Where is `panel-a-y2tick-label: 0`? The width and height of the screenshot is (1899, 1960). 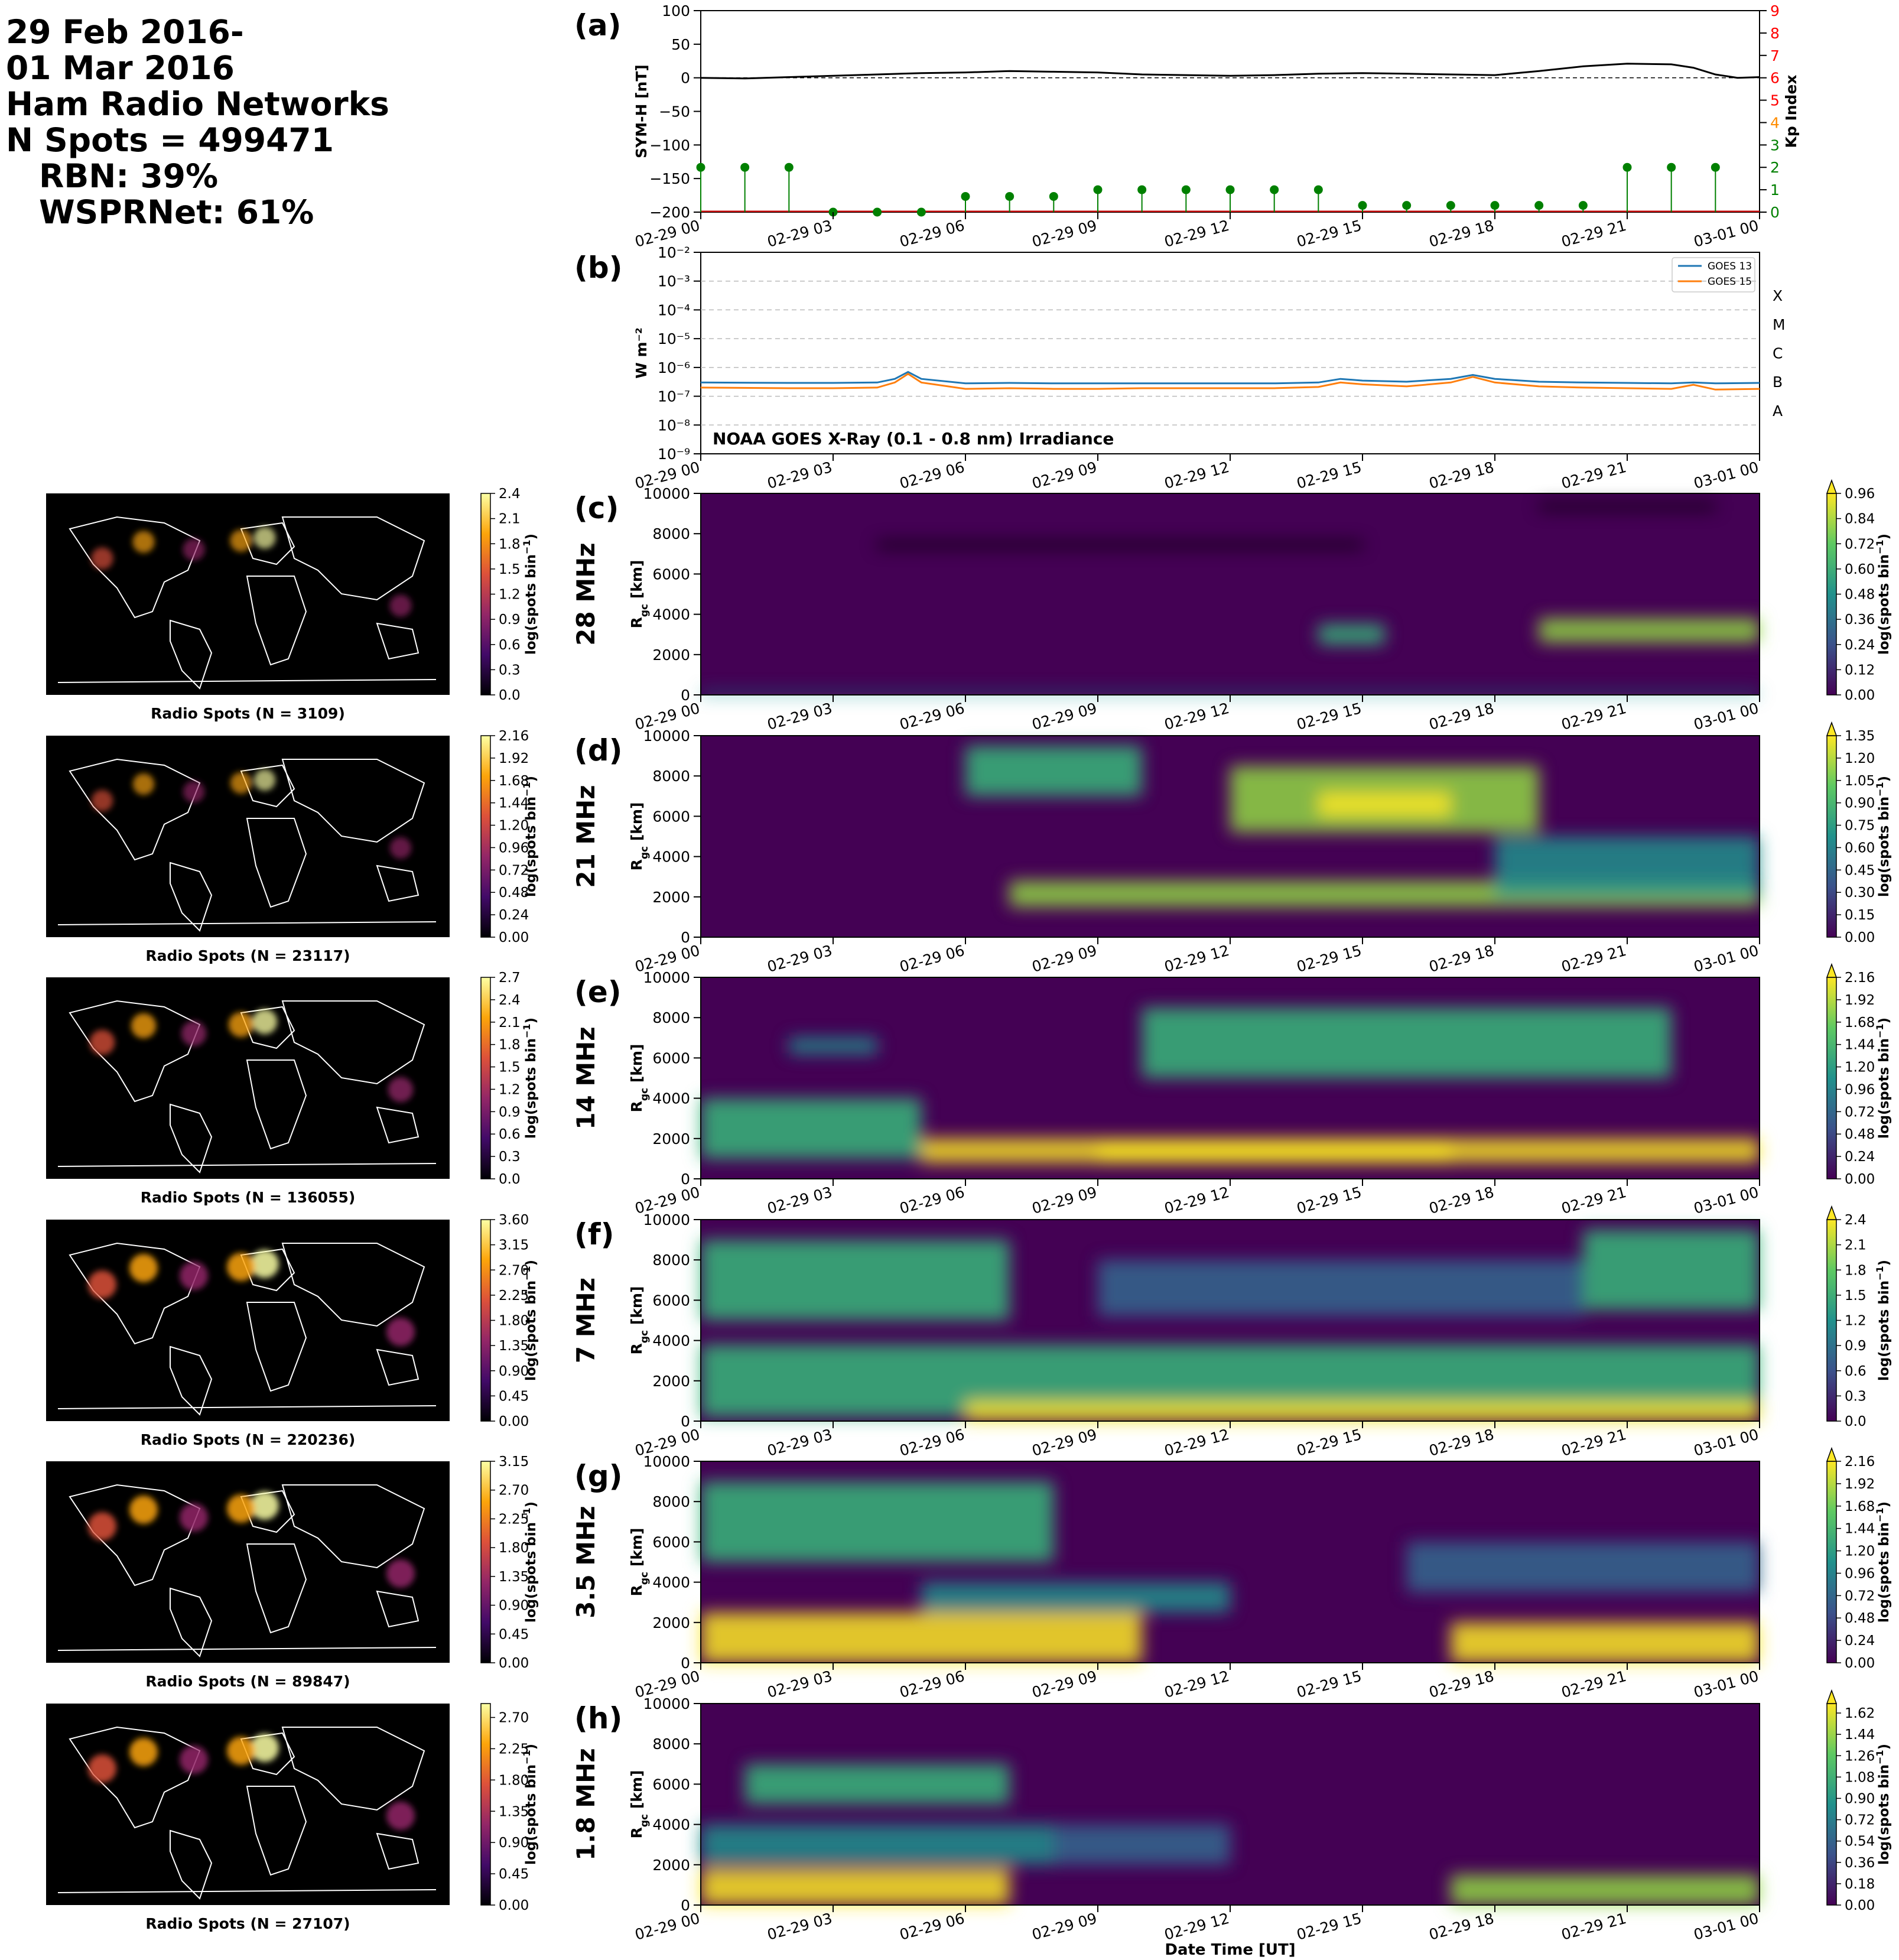
panel-a-y2tick-label: 0 is located at coordinates (1775, 212).